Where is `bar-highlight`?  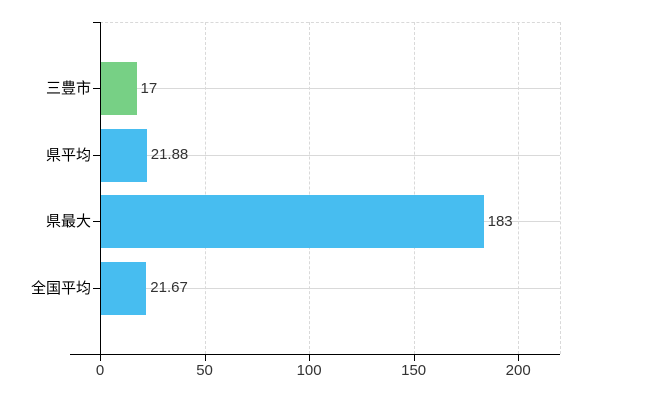 bar-highlight is located at coordinates (119, 88).